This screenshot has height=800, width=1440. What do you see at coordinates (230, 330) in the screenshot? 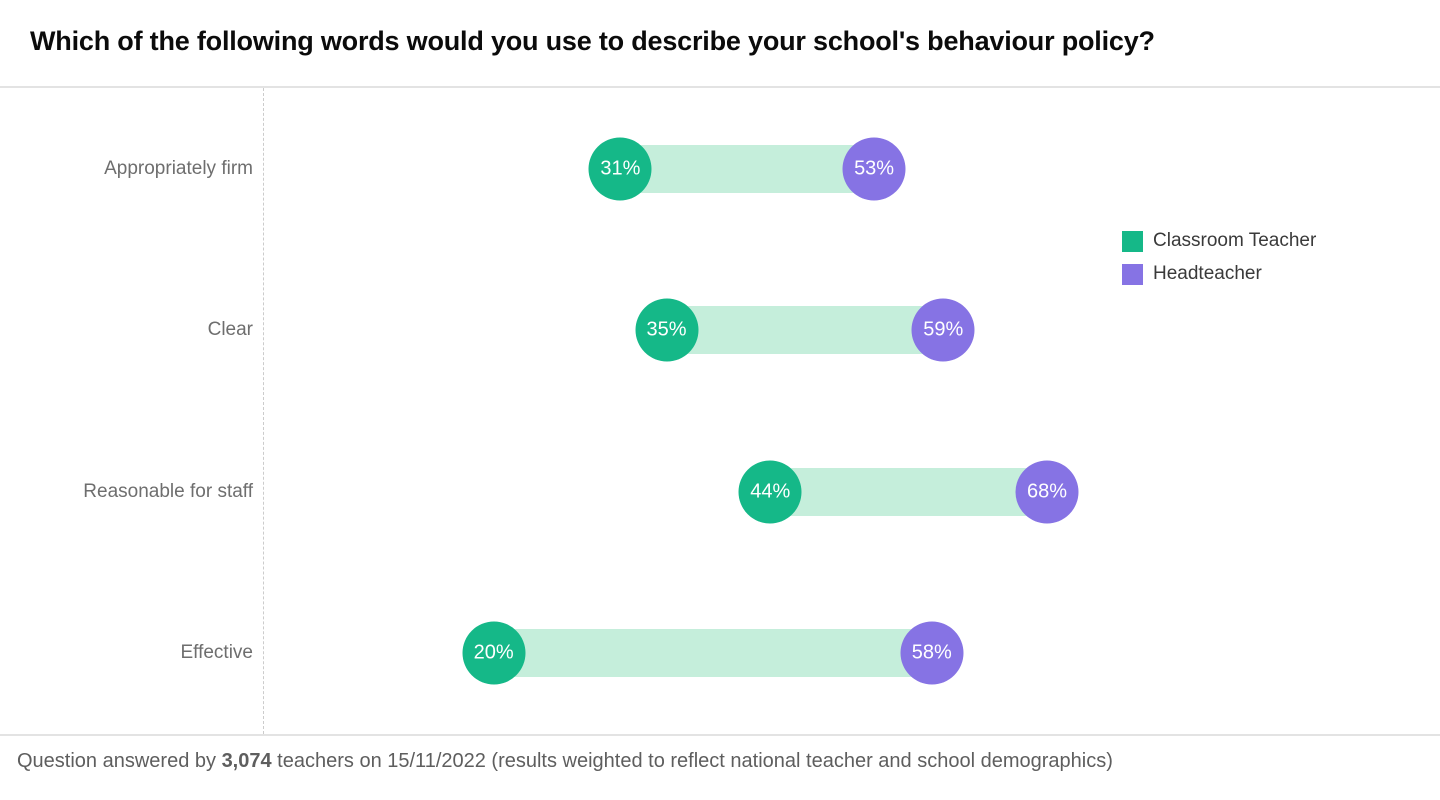
I see `category-label: Clear` at bounding box center [230, 330].